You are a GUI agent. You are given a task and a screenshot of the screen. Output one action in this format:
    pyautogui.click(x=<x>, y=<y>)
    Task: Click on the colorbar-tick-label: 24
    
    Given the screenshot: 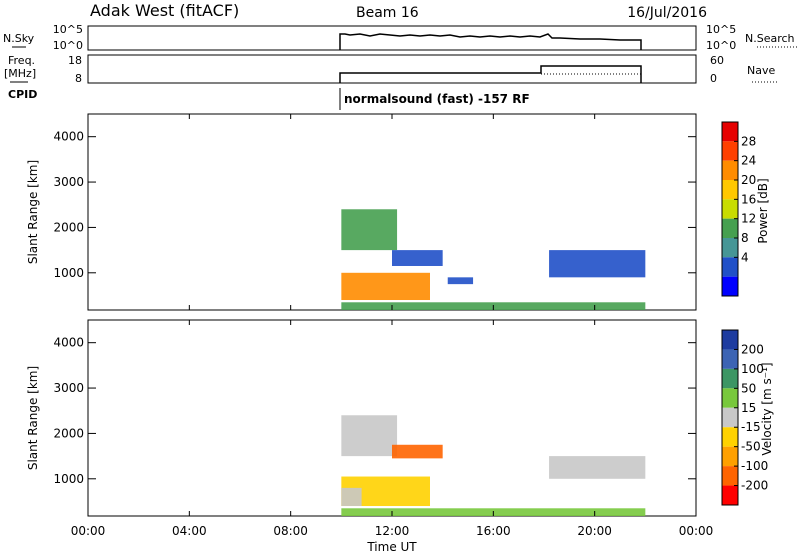 What is the action you would take?
    pyautogui.click(x=748, y=161)
    